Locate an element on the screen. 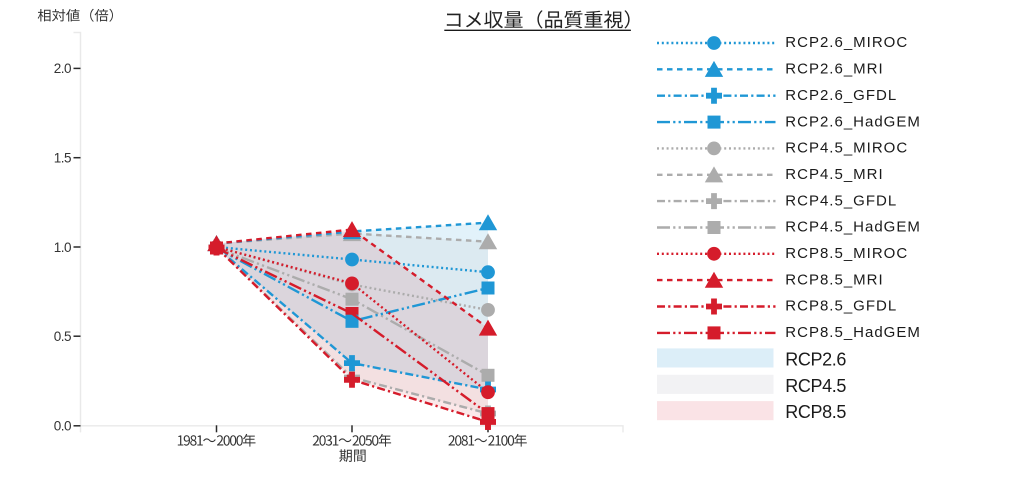 The image size is (1017, 482). svg-text: 0.0 is located at coordinates (62, 426).